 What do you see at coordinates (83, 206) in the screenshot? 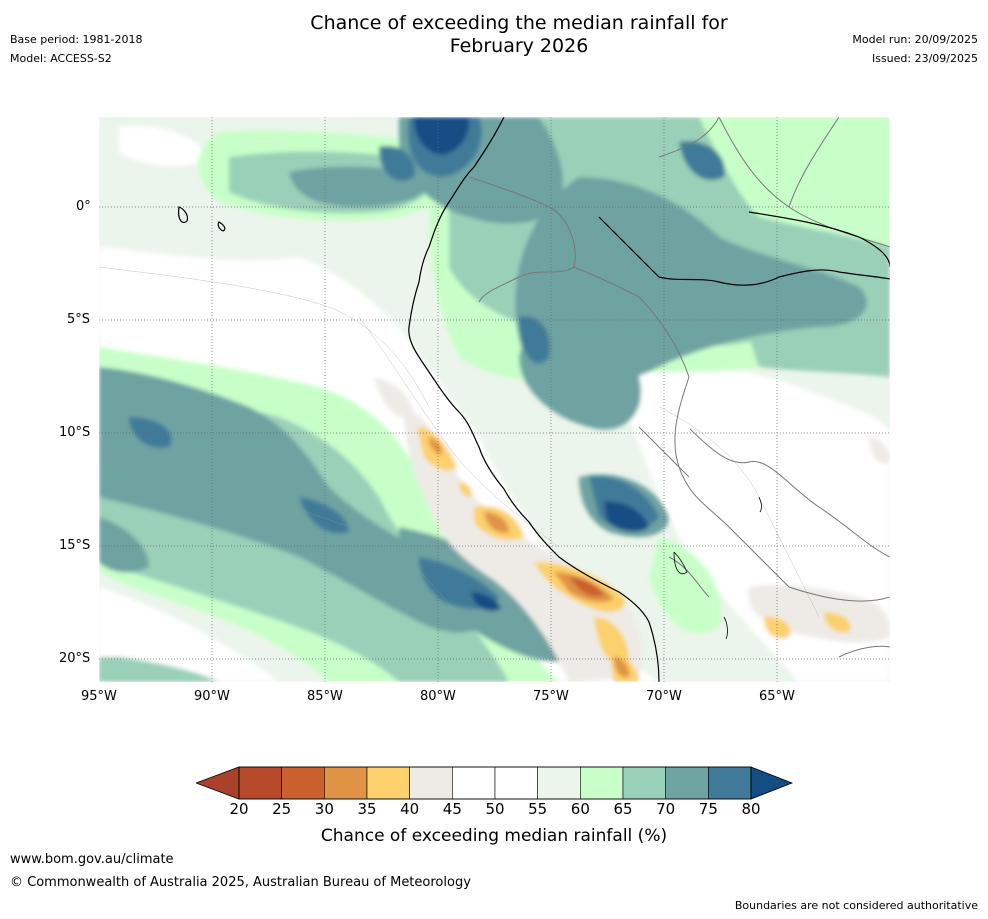
I see `lat-label-0: 0°` at bounding box center [83, 206].